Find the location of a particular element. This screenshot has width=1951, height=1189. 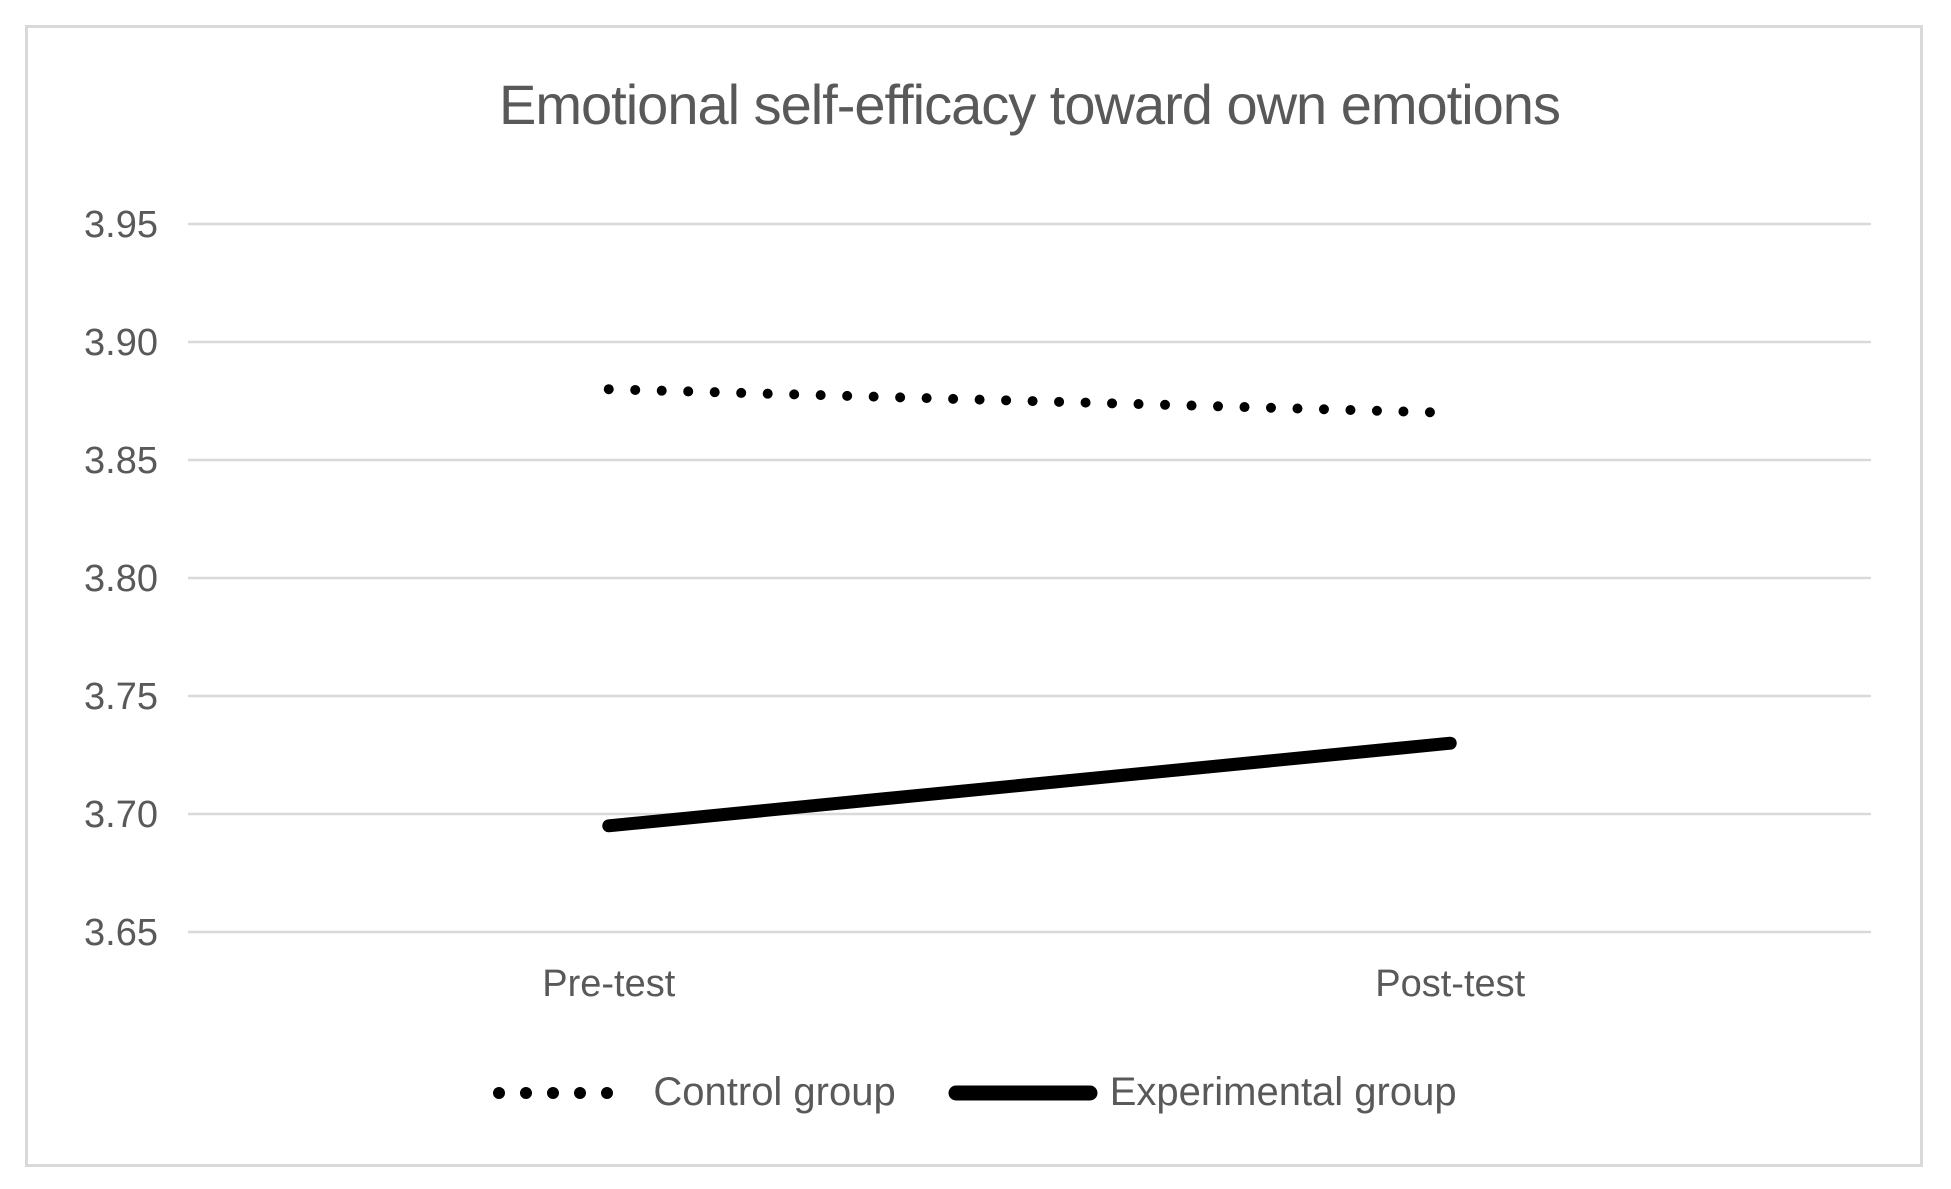

legend-item-control-group: Control group is located at coordinates (693, 1092).